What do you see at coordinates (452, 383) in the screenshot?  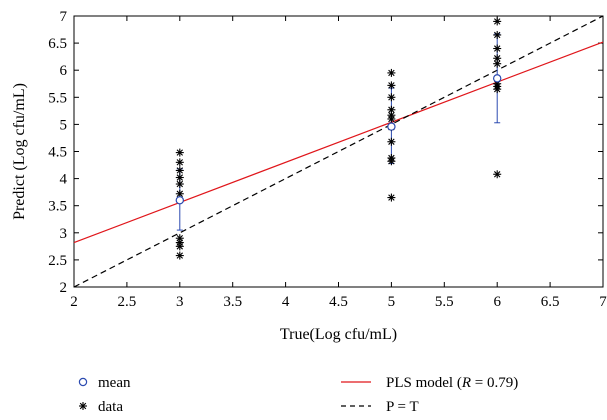 I see `legend-pls-label: PLS model (R = 0.79)` at bounding box center [452, 383].